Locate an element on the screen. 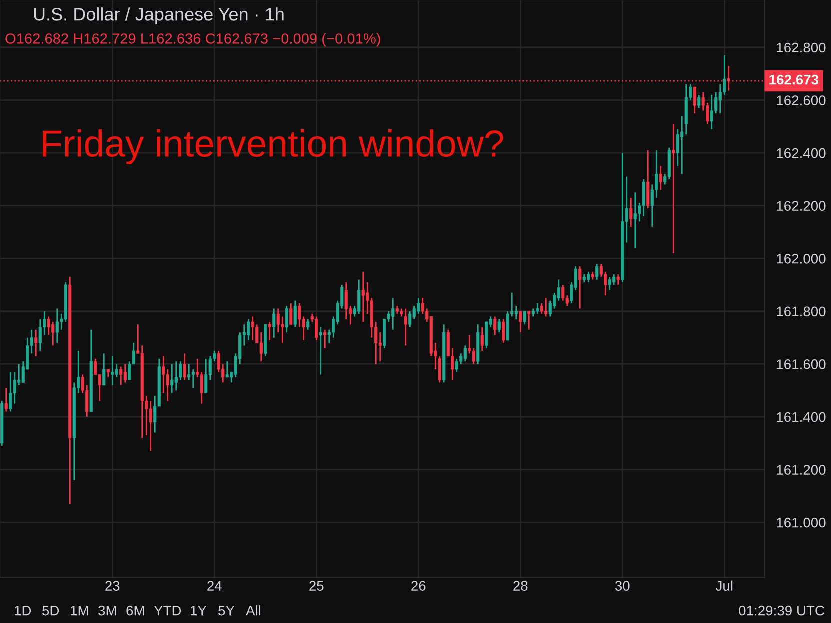 The image size is (831, 623). text: 5Y is located at coordinates (226, 611).